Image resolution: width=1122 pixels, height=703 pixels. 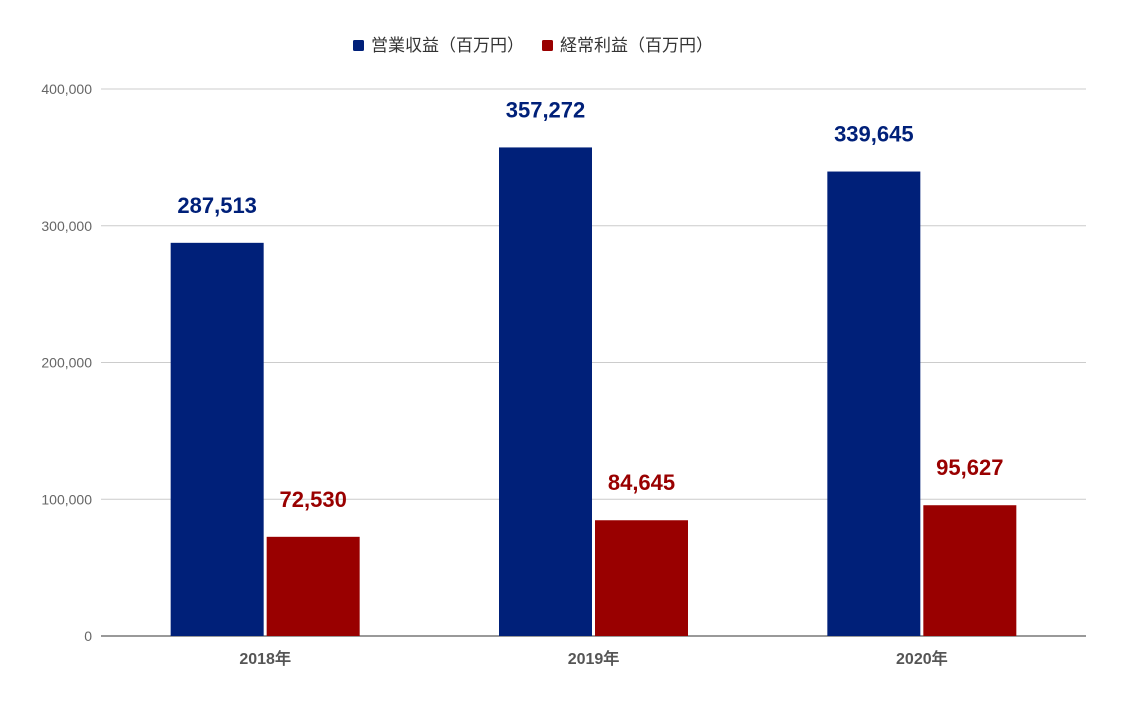 I want to click on y-tick-label: 400,000, so click(x=66, y=89).